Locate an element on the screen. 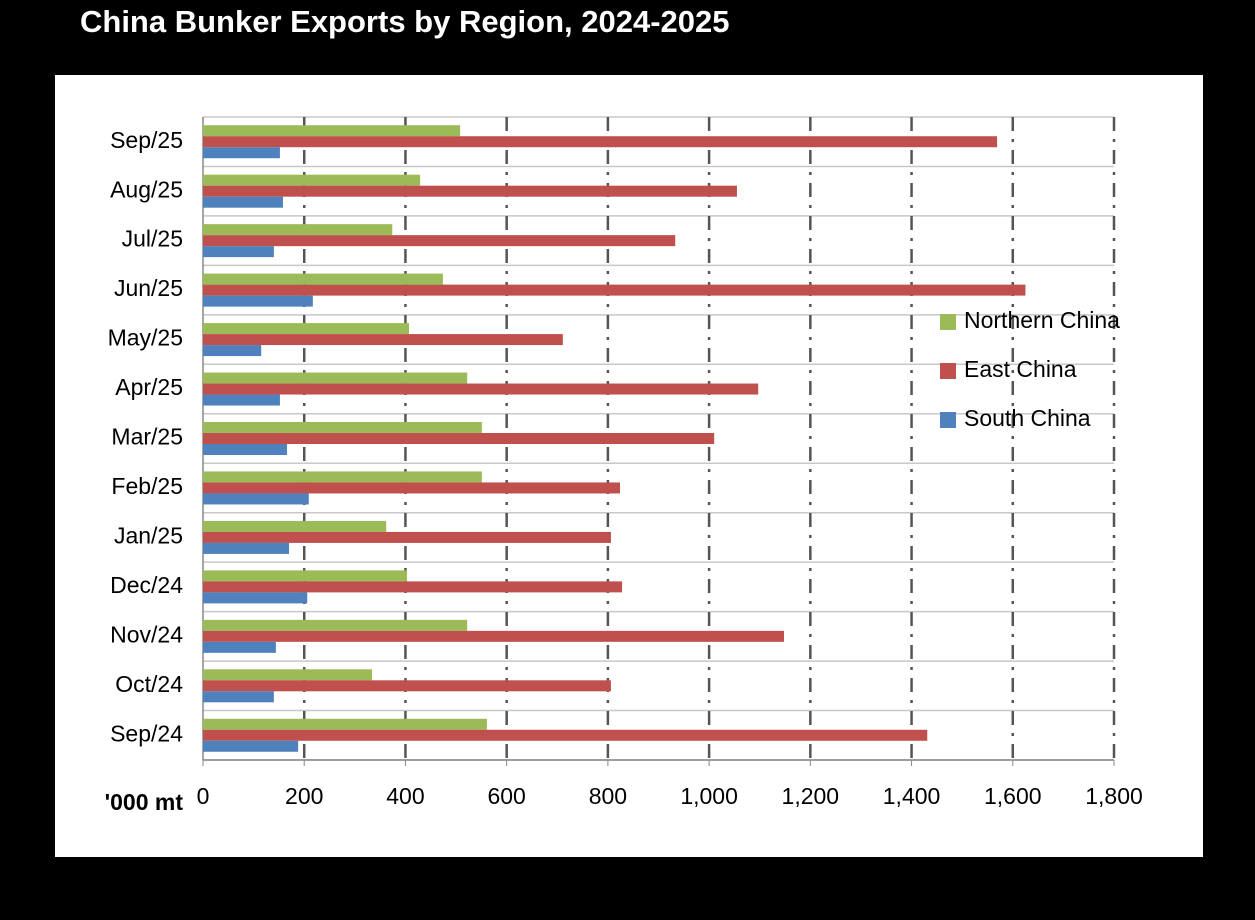 This screenshot has width=1255, height=920. y-tick-label: Feb/25 is located at coordinates (147, 486).